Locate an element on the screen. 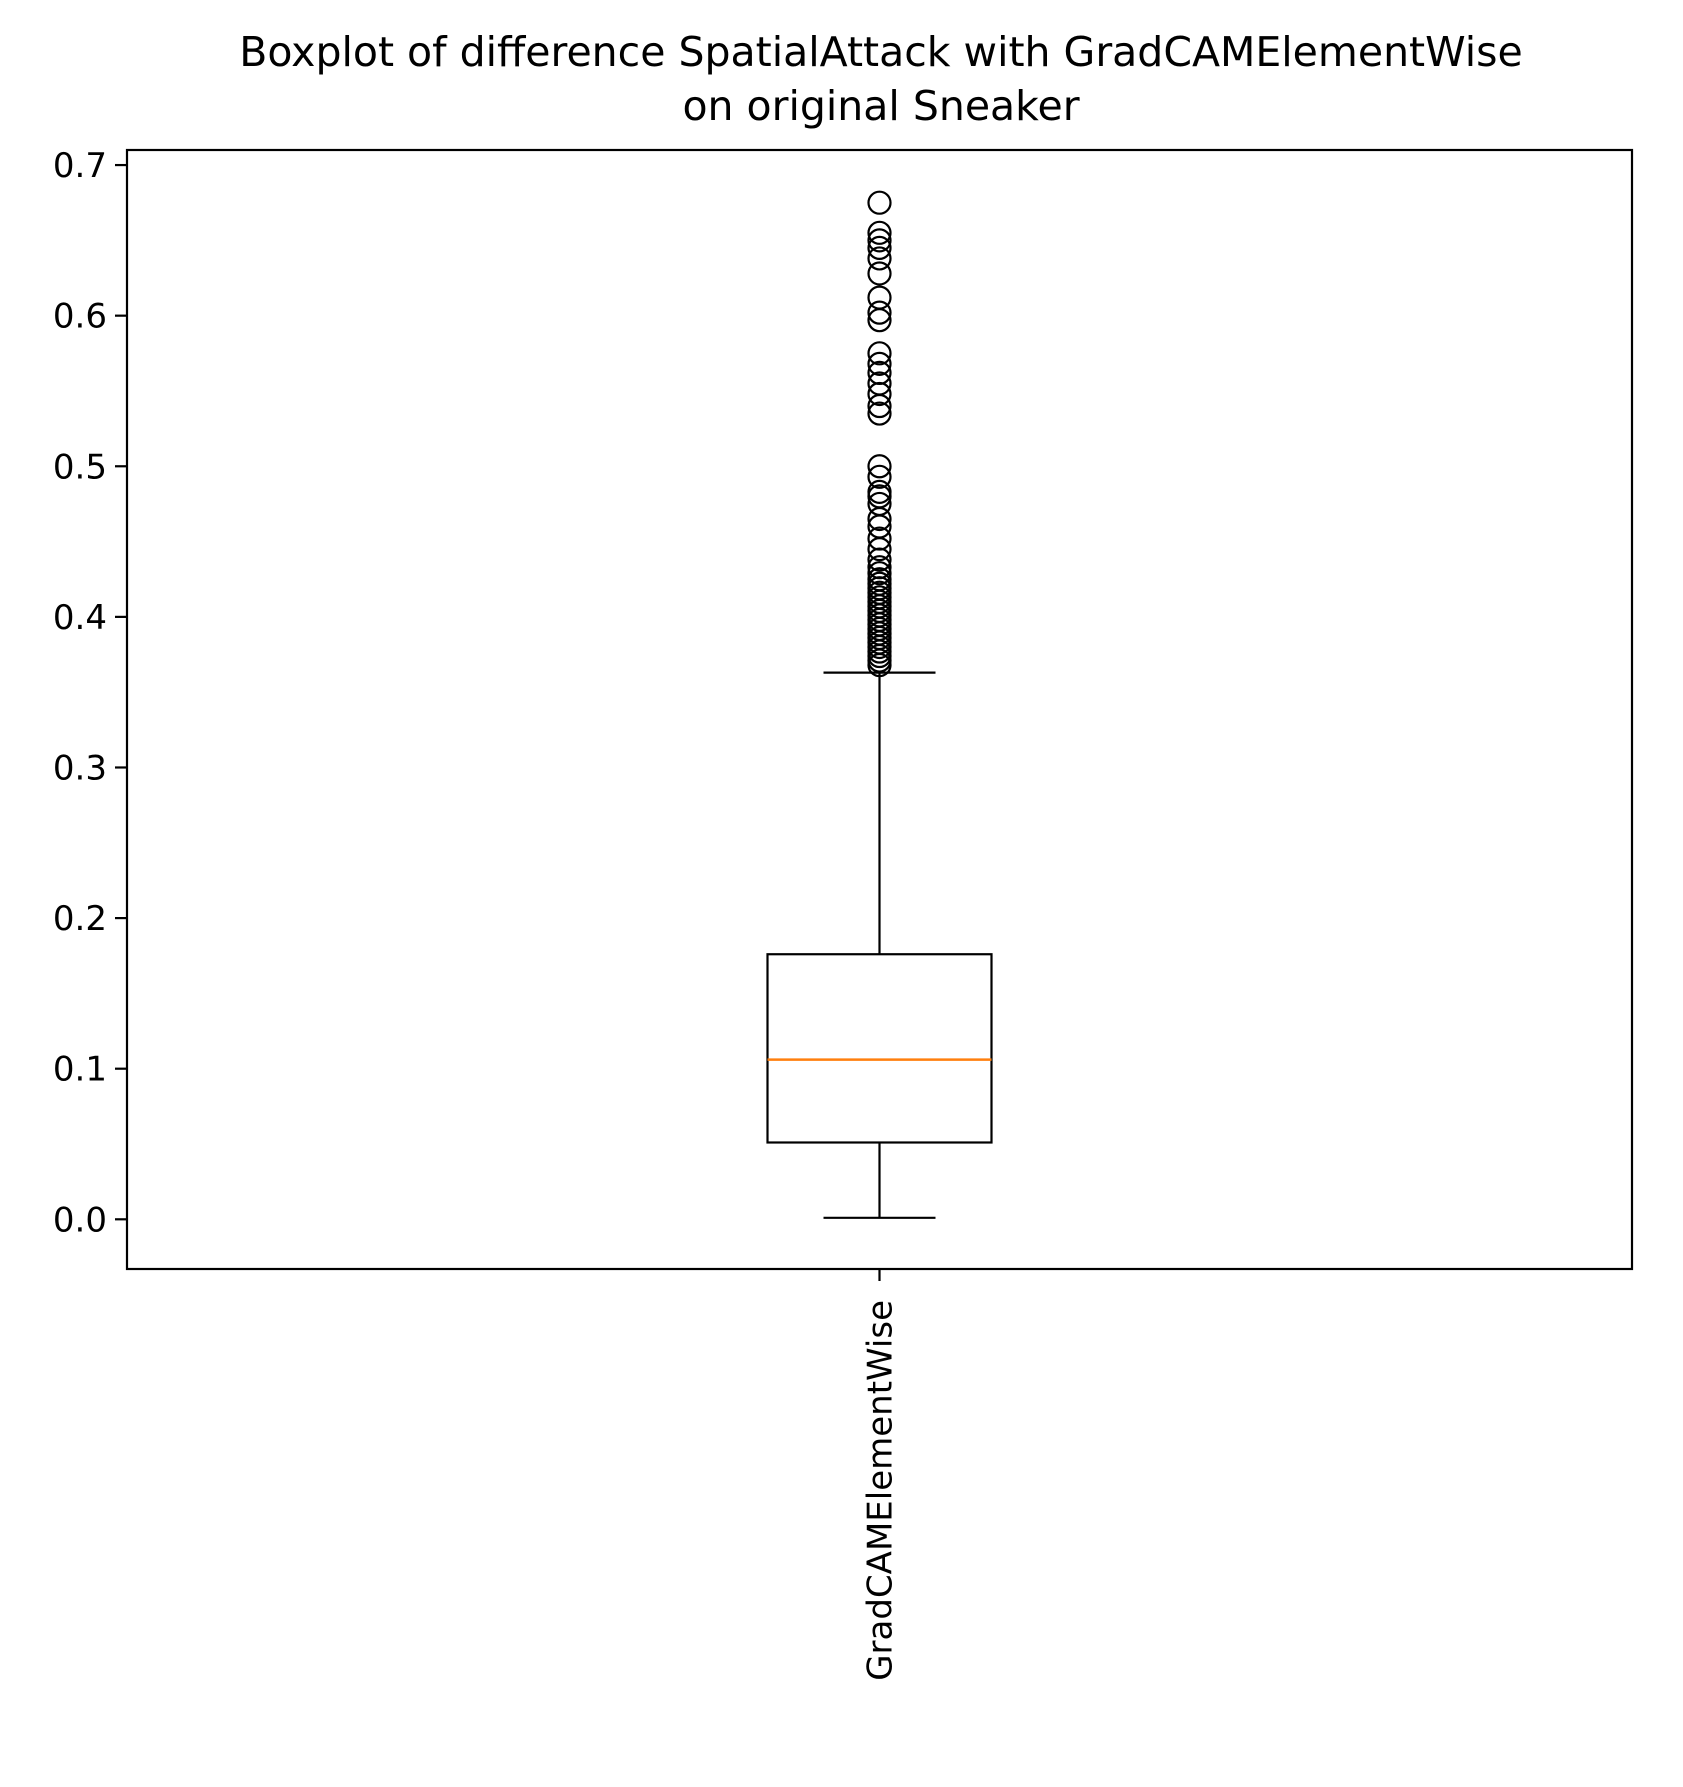 This screenshot has width=1683, height=1787. y-tick-label: 0.6 is located at coordinates (80, 317).